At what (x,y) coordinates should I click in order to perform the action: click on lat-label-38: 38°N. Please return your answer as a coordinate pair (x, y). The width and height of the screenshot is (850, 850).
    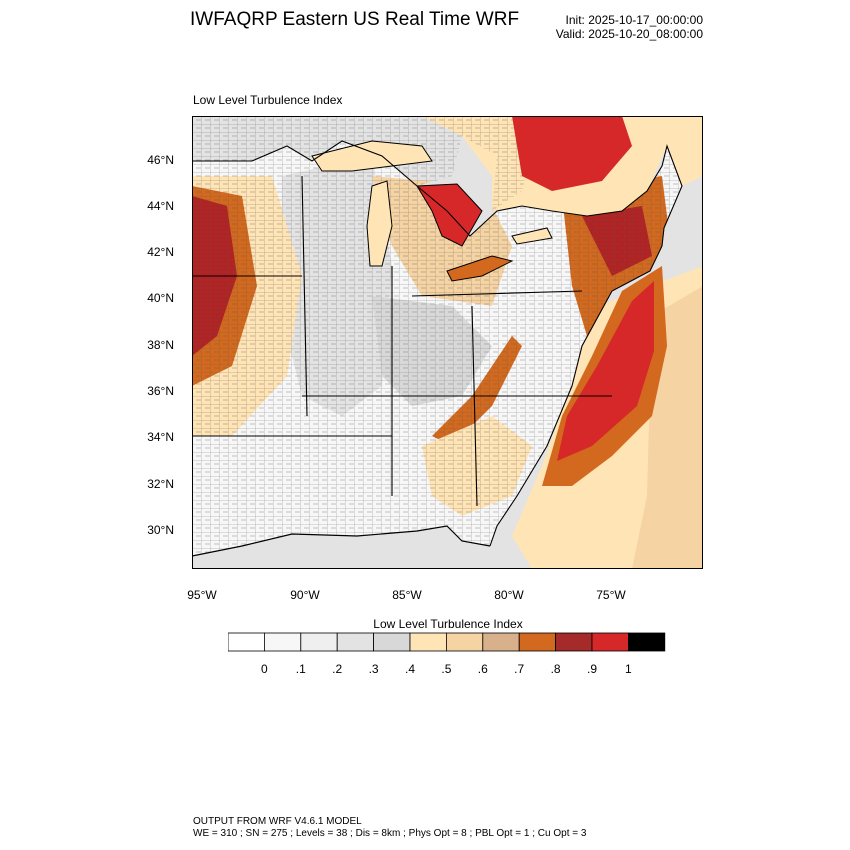
    Looking at the image, I should click on (160, 345).